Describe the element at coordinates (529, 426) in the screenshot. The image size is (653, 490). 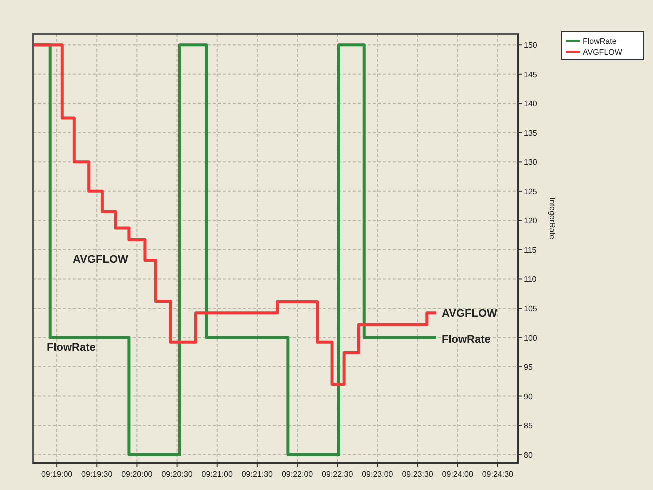
I see `y-tick-label: 85` at that location.